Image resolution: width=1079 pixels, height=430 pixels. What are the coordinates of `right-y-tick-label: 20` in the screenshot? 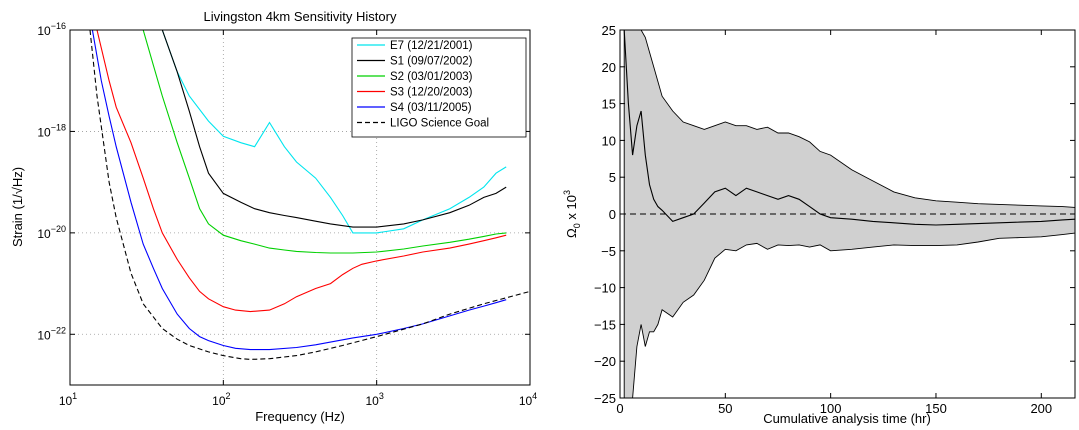 It's located at (609, 67).